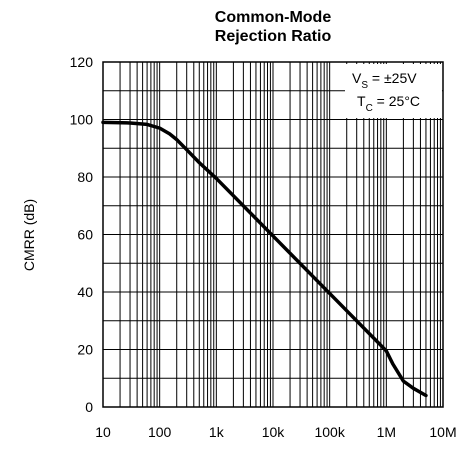  Describe the element at coordinates (217, 432) in the screenshot. I see `x-tick-label: 1k` at that location.